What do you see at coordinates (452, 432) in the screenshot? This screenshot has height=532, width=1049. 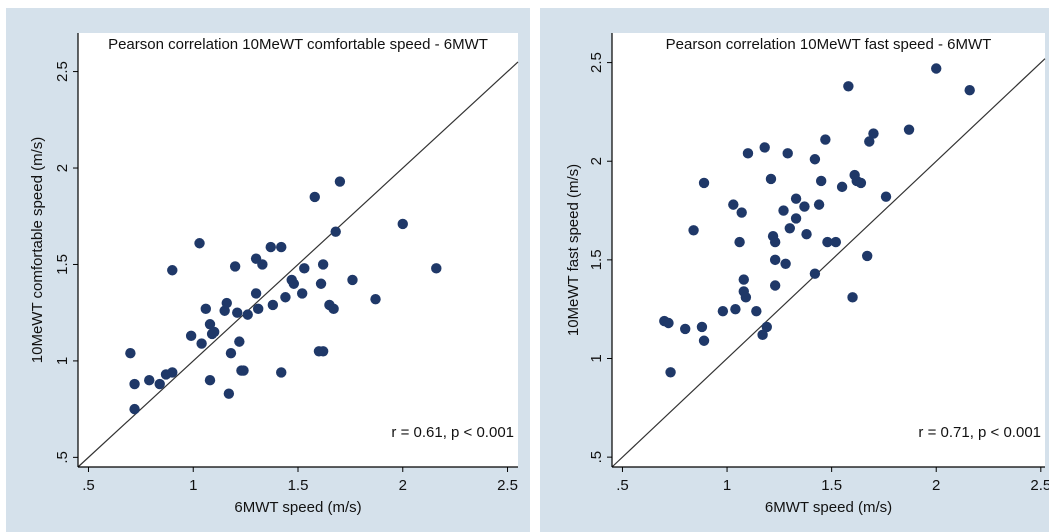 I see `annotation: r = 0.61, p < 0.001` at bounding box center [452, 432].